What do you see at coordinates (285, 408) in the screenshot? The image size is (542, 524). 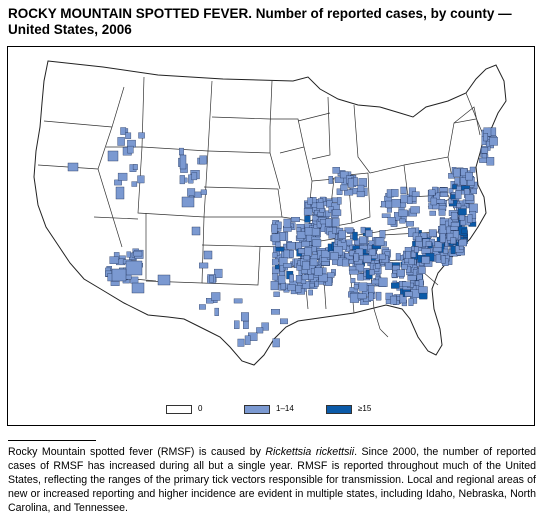 I see `legend-label-low: 1–14` at bounding box center [285, 408].